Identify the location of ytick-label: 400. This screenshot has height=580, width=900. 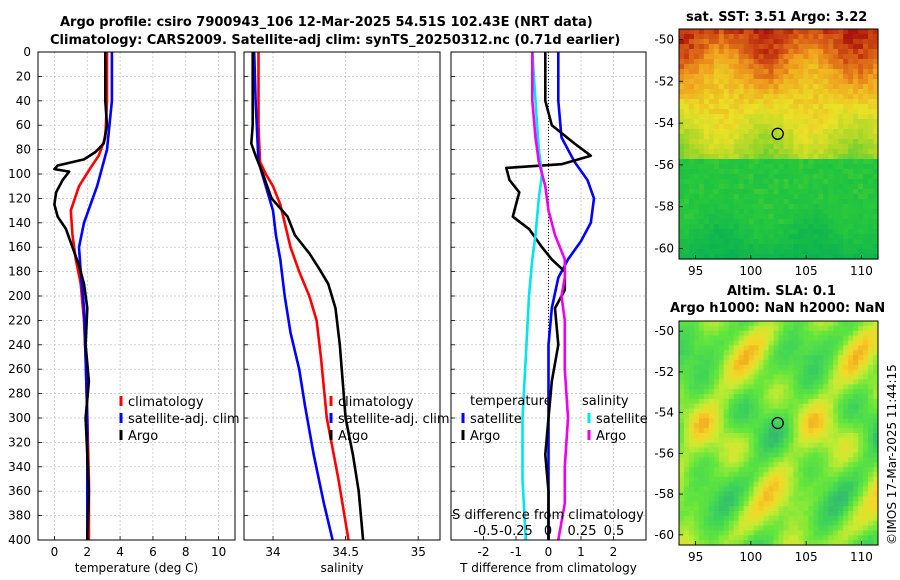
(19, 540).